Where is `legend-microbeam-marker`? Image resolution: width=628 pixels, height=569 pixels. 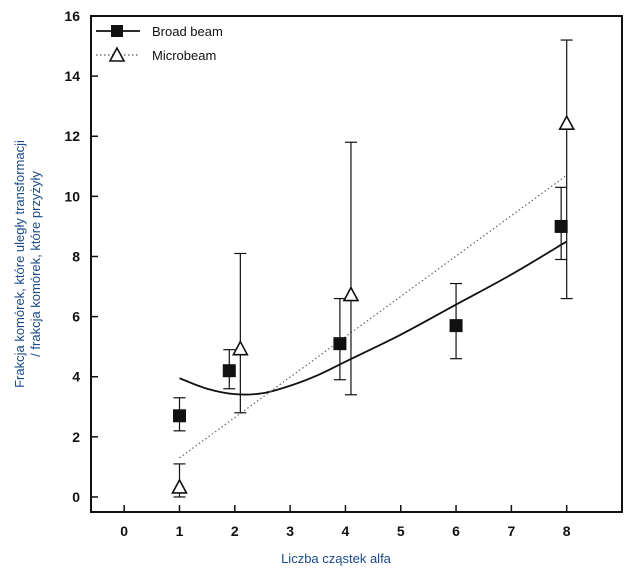 legend-microbeam-marker is located at coordinates (117, 54).